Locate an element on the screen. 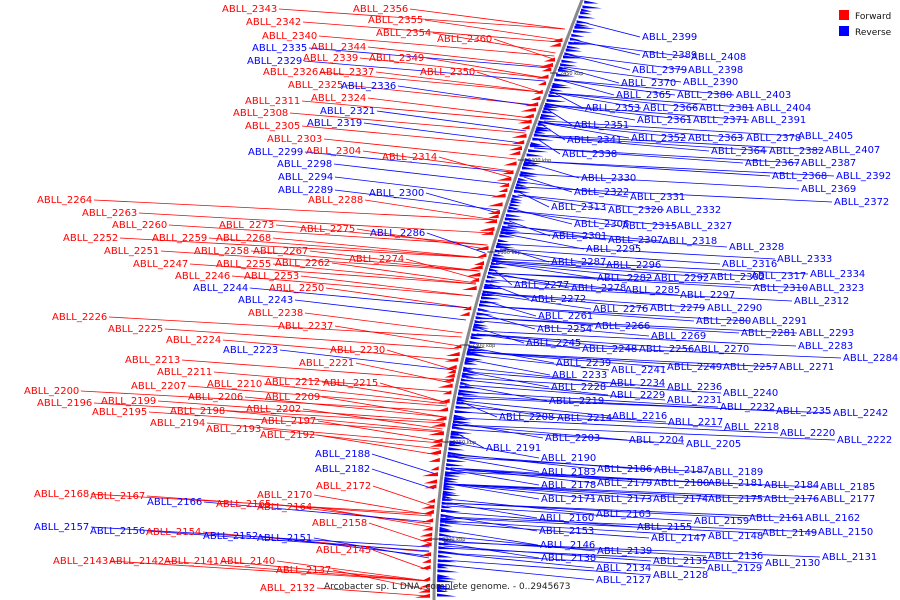  reverse-gene-label: ABLL_2134 is located at coordinates (623, 568).